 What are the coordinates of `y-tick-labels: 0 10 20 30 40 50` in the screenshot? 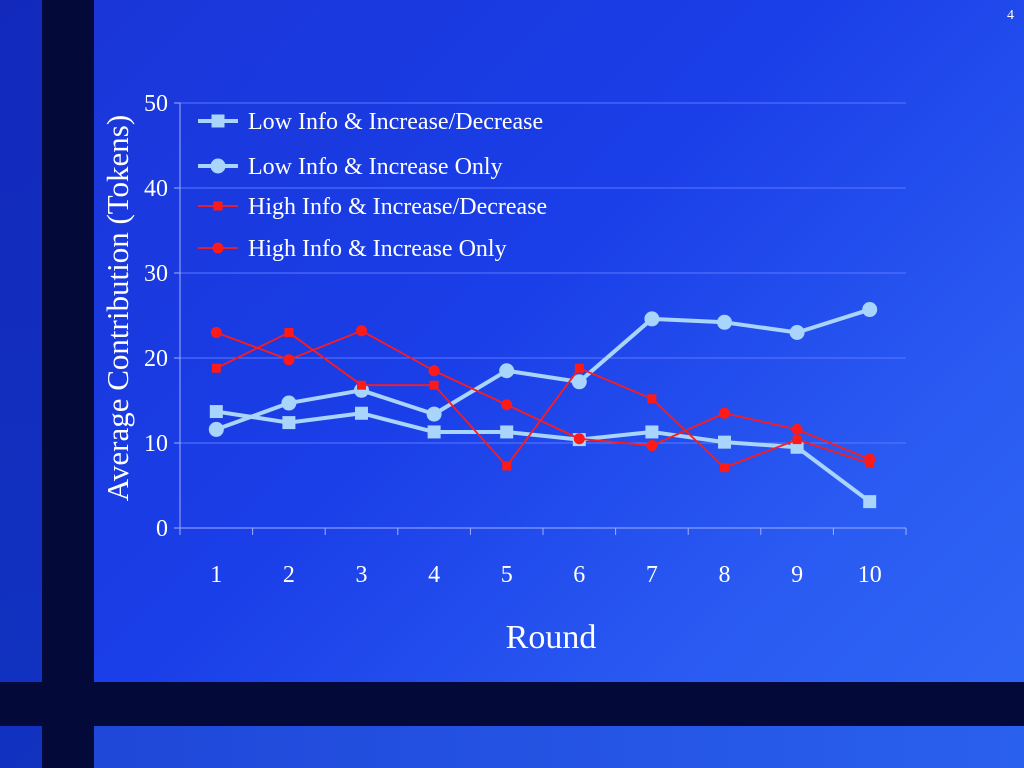 It's located at (156, 316).